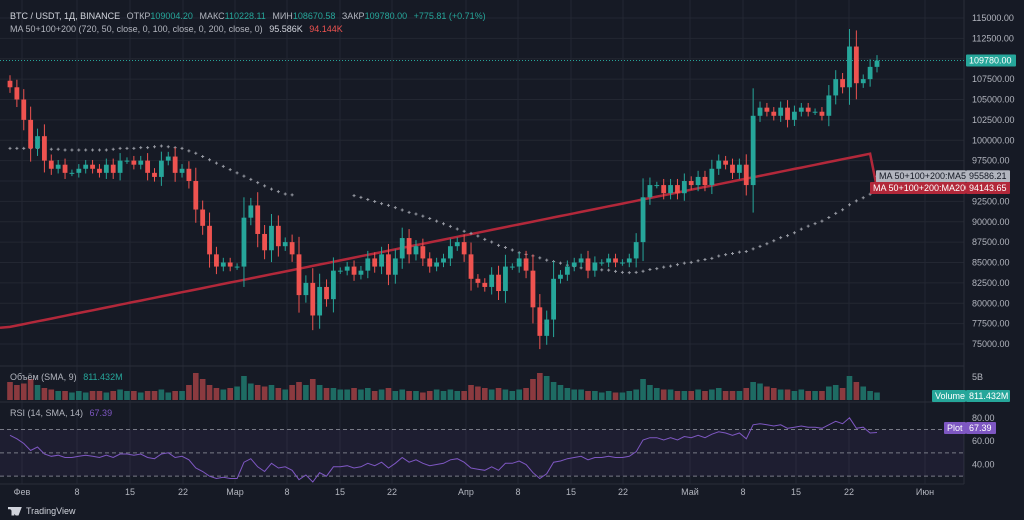  I want to click on plot-value-badge: 67.39, so click(980, 428).